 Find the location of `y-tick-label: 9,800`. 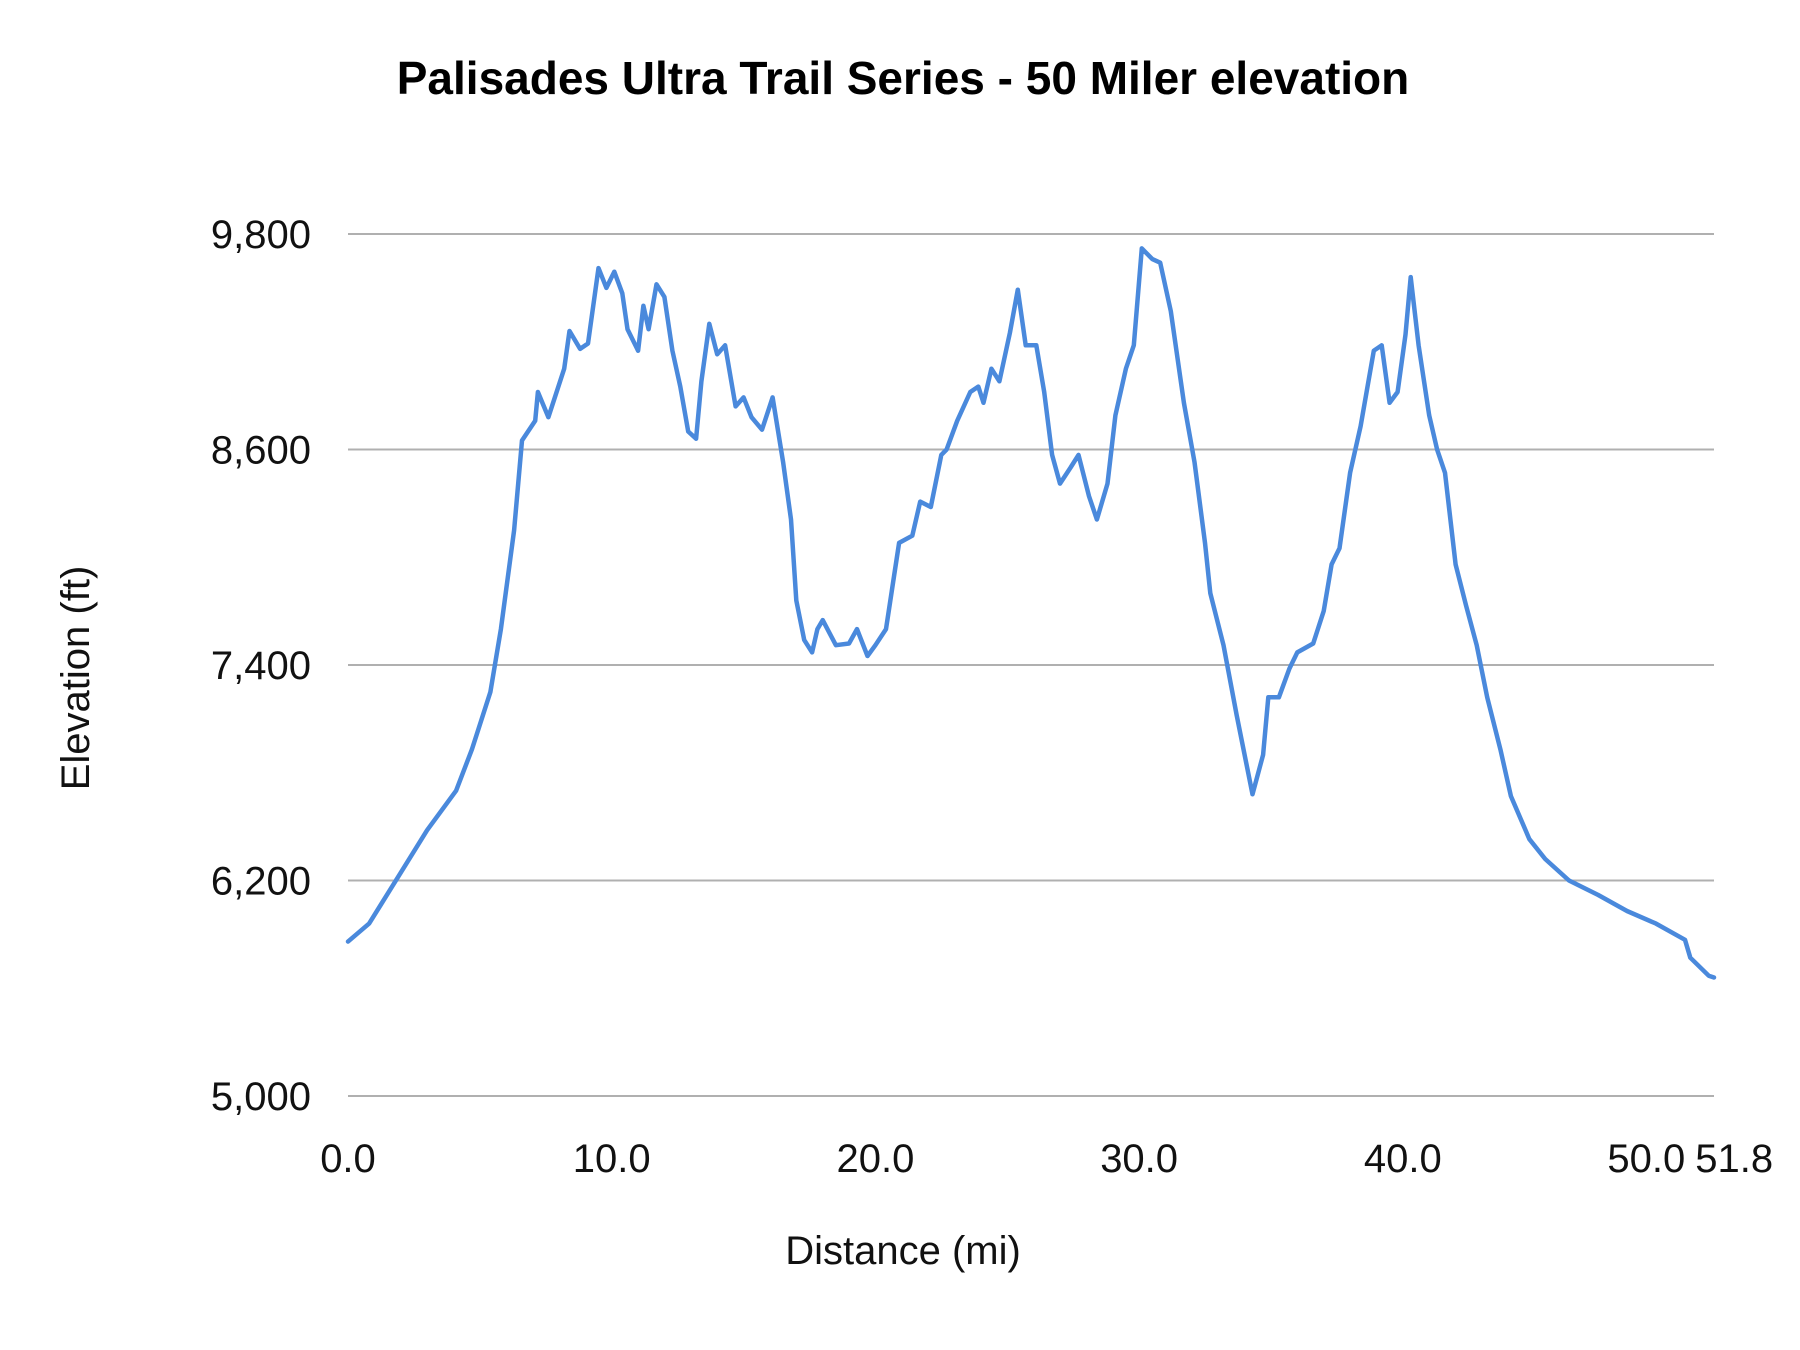

y-tick-label: 9,800 is located at coordinates (261, 235).